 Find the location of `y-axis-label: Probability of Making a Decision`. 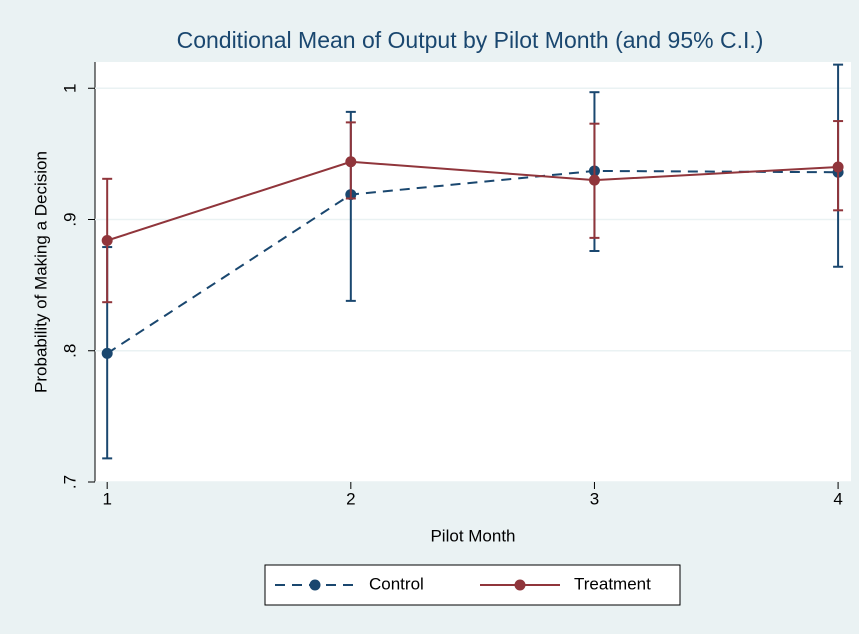

y-axis-label: Probability of Making a Decision is located at coordinates (40, 272).